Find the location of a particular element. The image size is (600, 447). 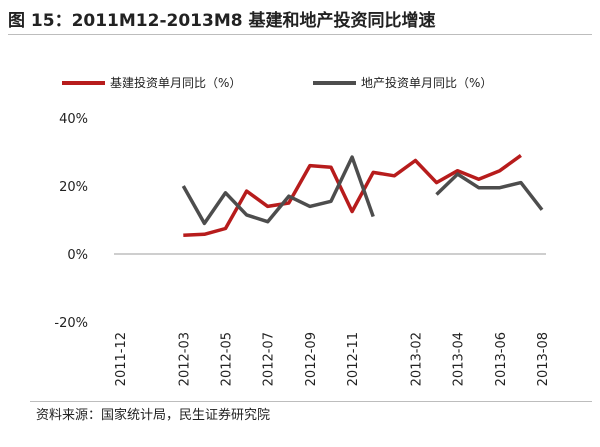

x-tick-label: 2012-07 is located at coordinates (269, 359).